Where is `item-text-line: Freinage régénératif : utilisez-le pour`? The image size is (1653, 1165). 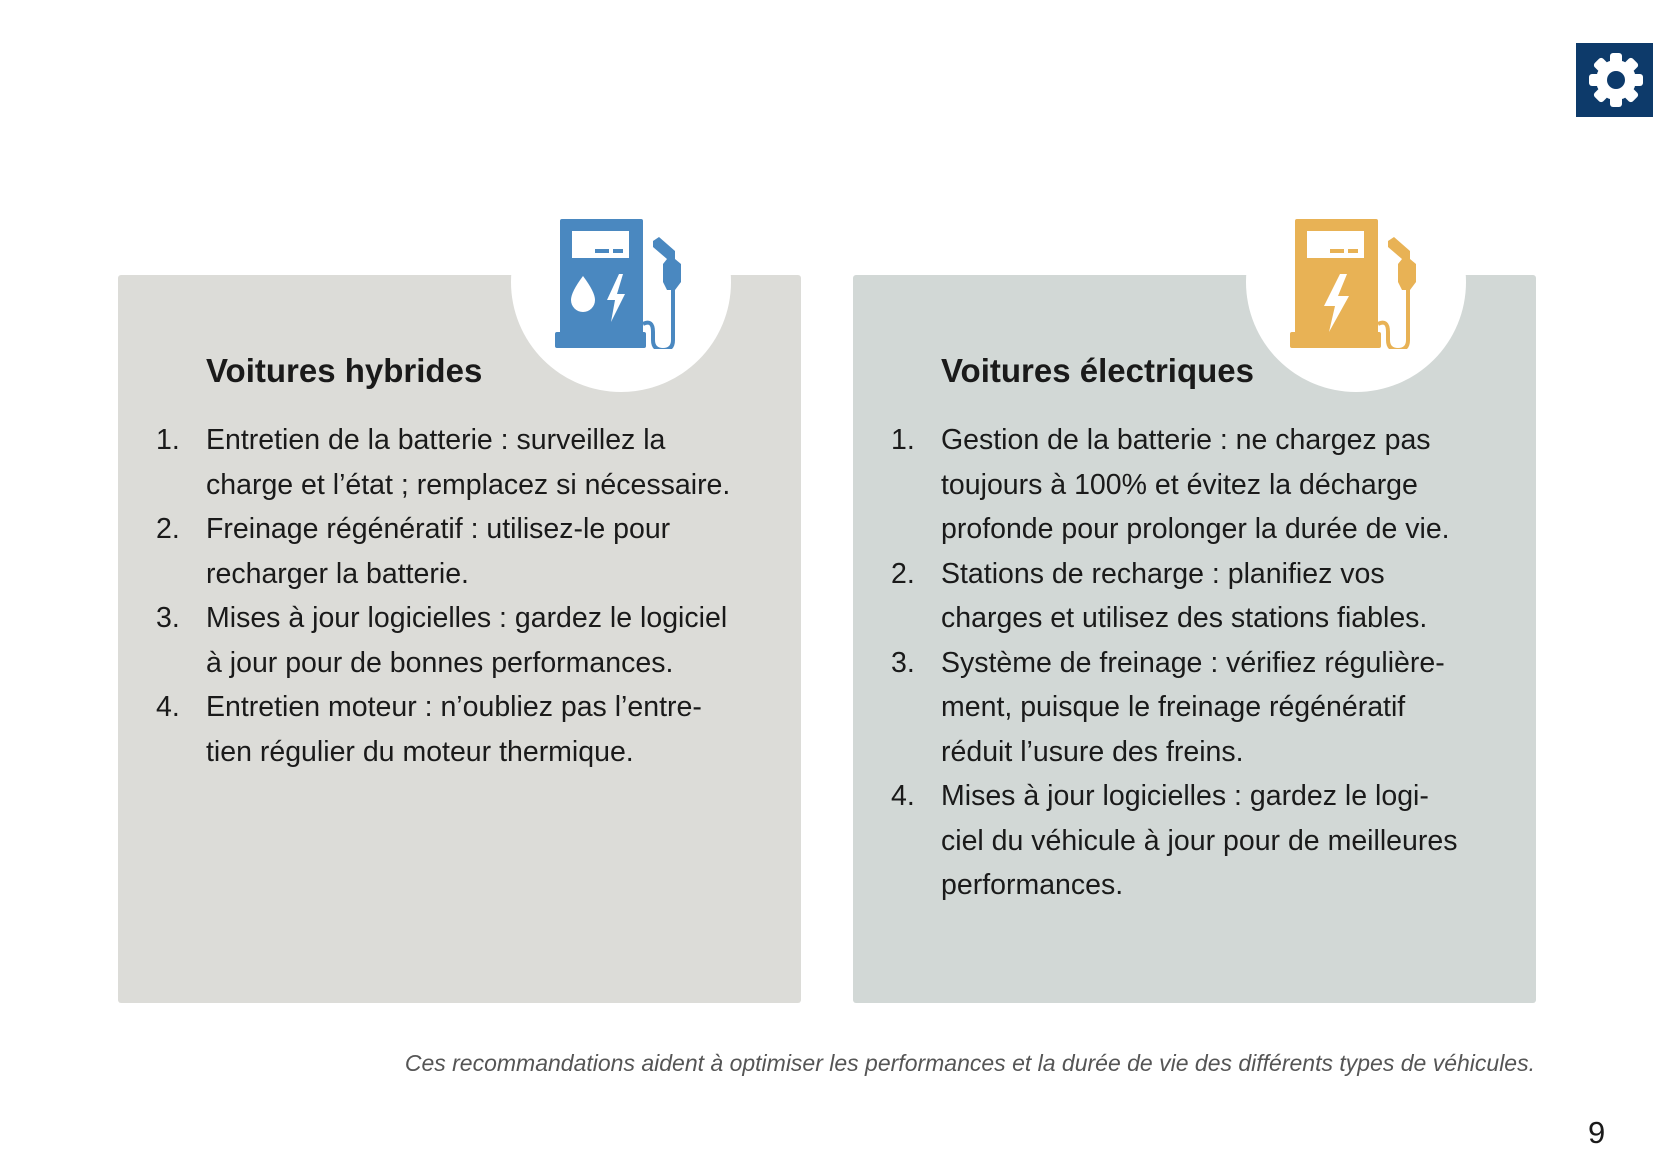
item-text-line: Freinage régénératif : utilisez-le pour is located at coordinates (438, 529).